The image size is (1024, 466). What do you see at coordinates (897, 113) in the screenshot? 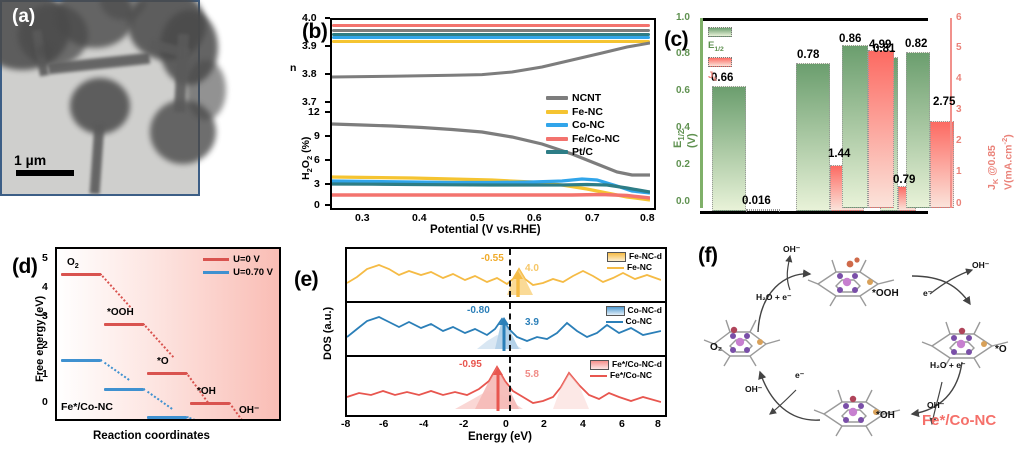
I see `panel-c-axes-right` at bounding box center [897, 113].